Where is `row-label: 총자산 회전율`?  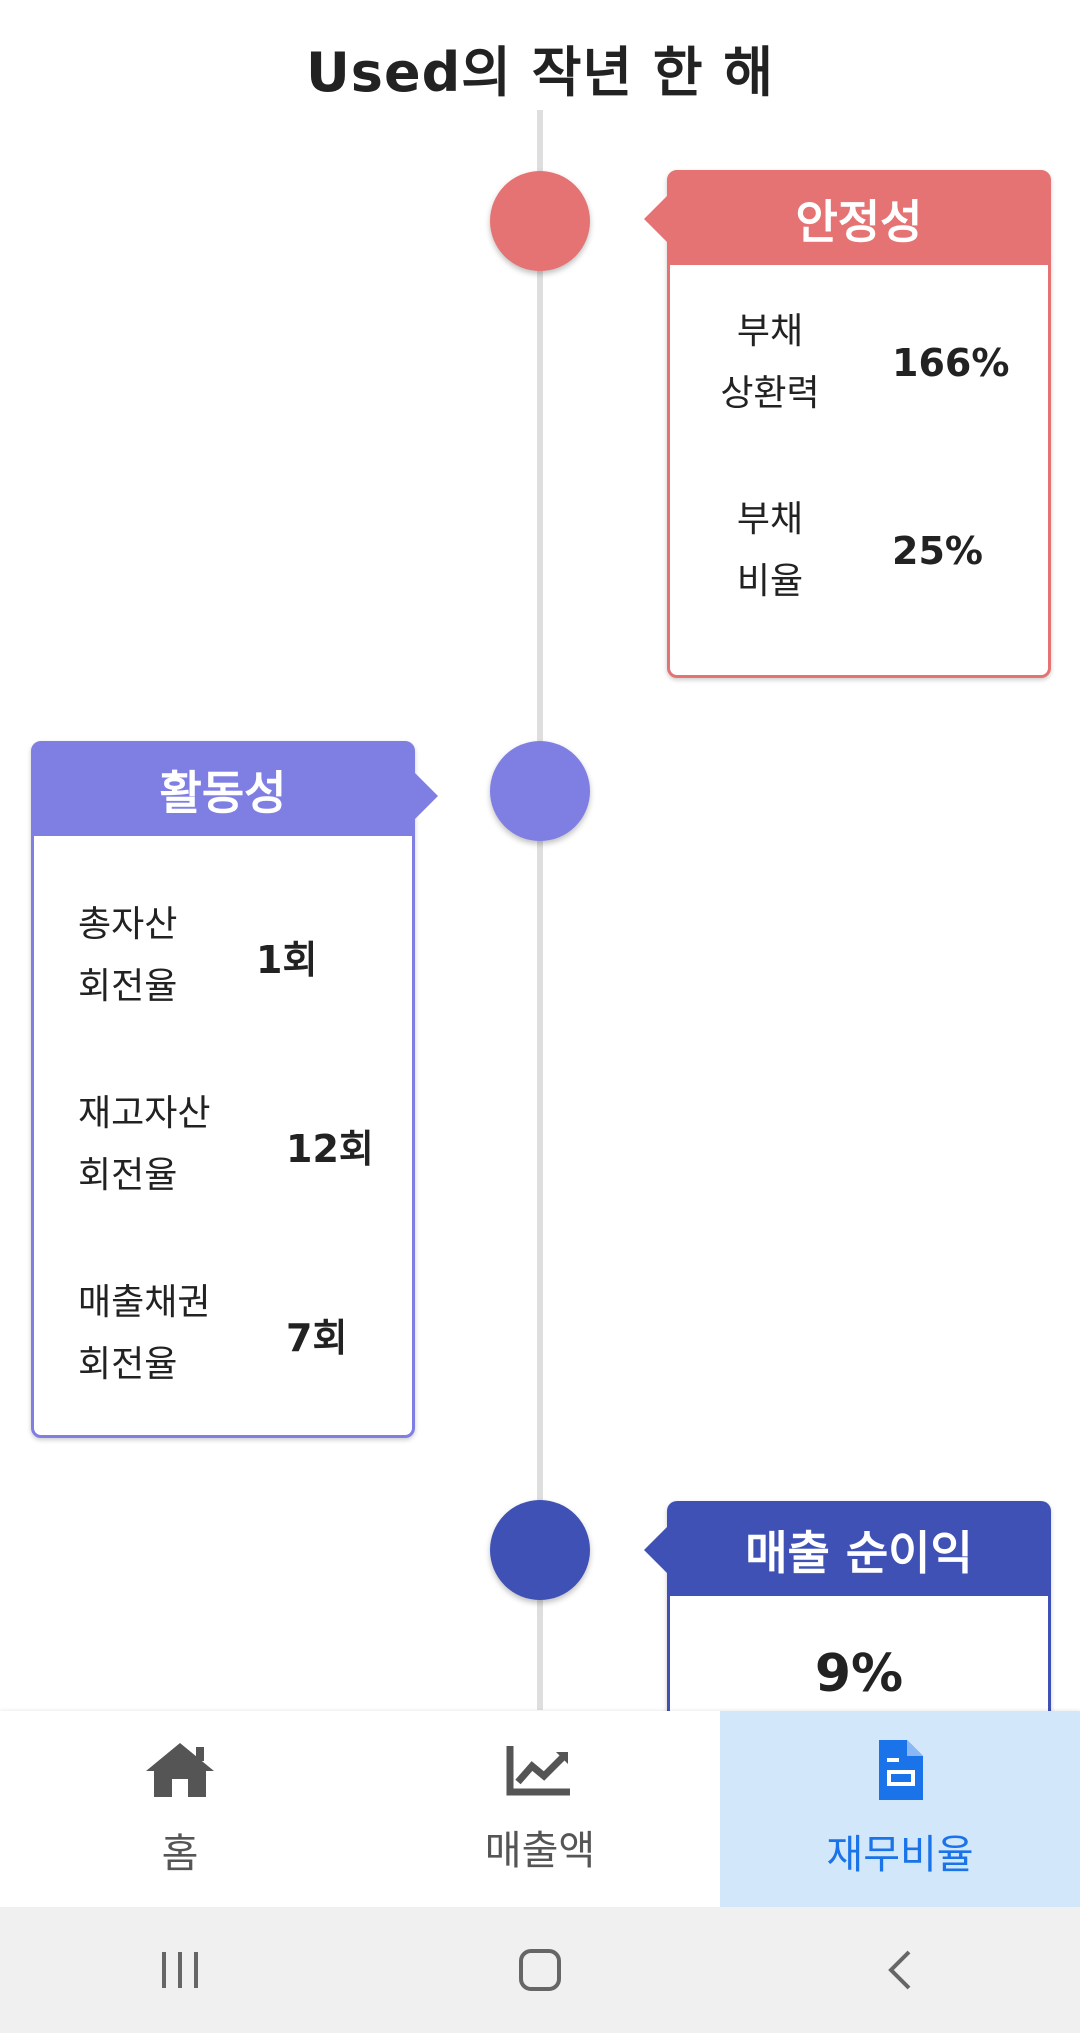 row-label: 총자산 회전율 is located at coordinates (128, 955).